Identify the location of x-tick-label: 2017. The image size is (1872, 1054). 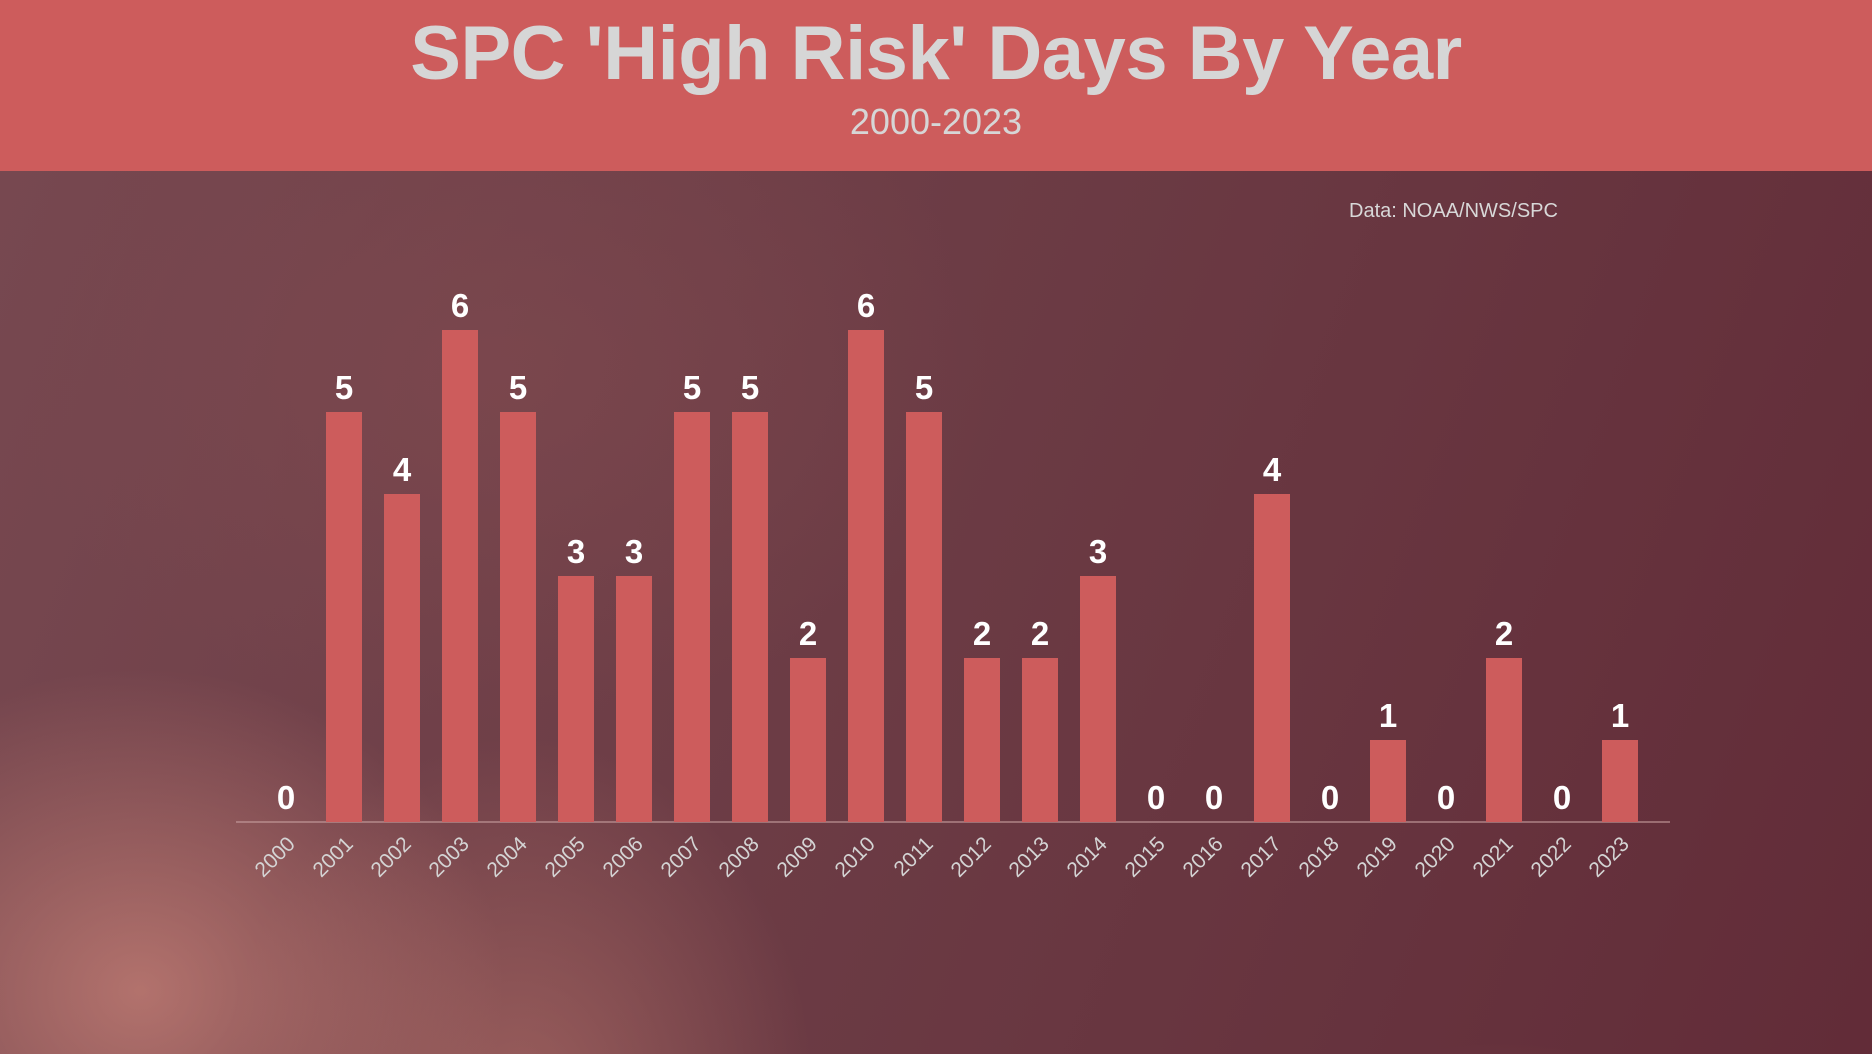
(1261, 857).